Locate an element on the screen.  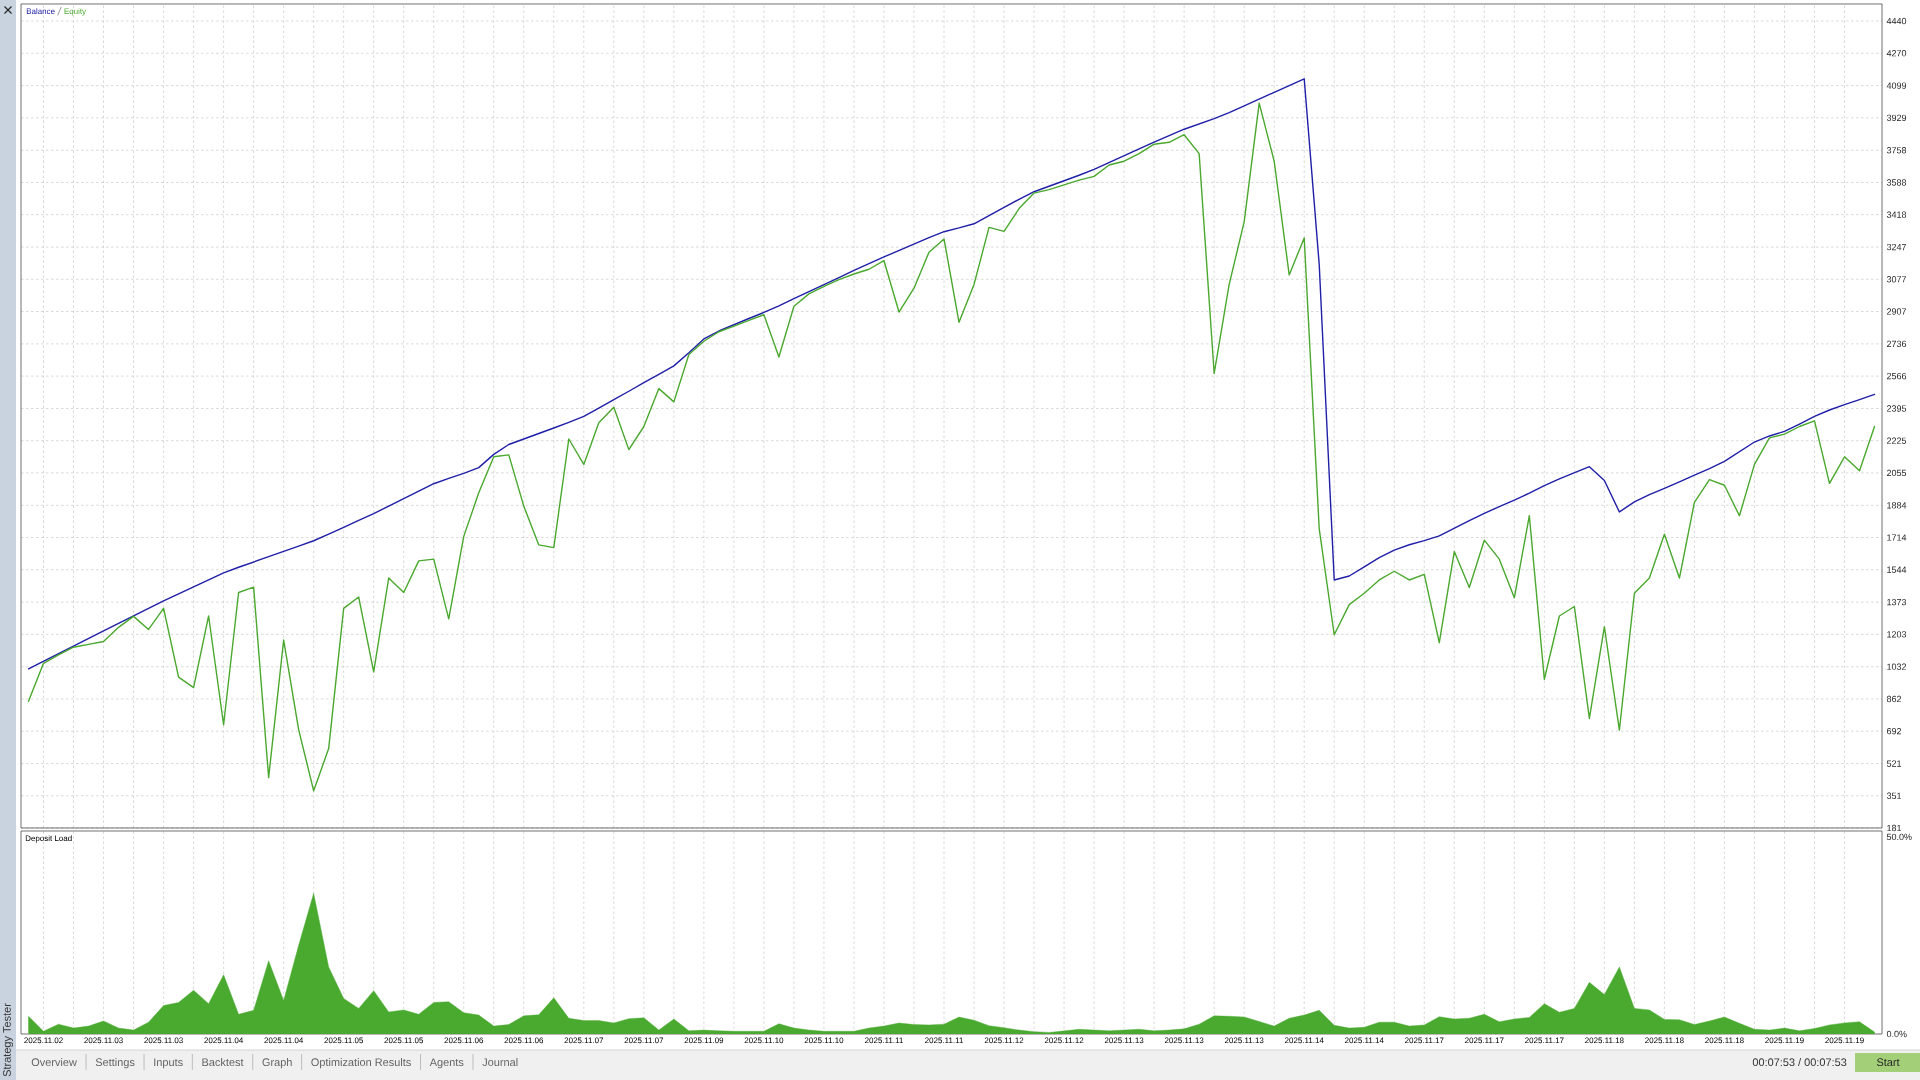
text: Optimization Results is located at coordinates (361, 1063).